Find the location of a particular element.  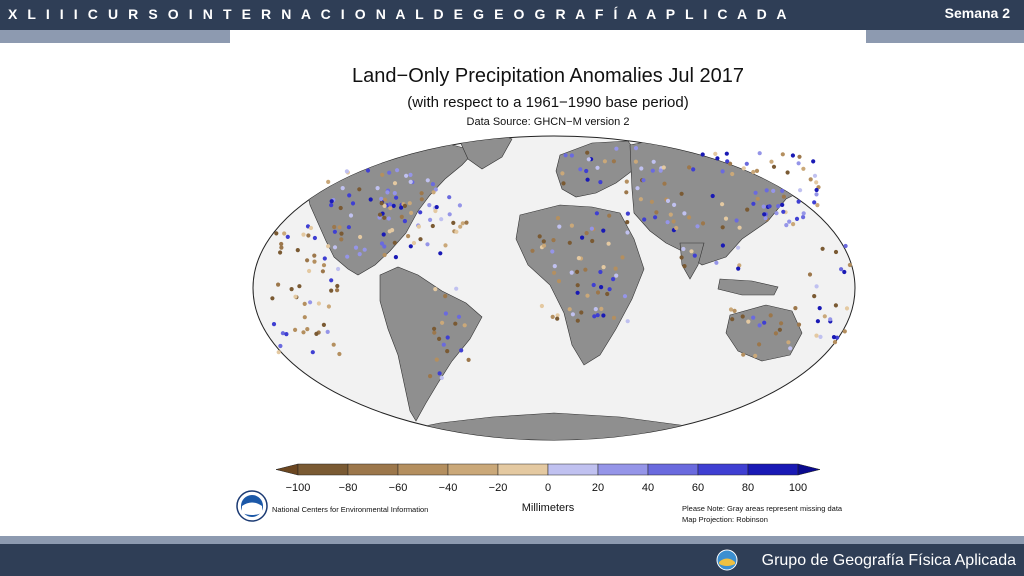

data-source: Data Source: GHCN−M version 2 is located at coordinates (548, 122).